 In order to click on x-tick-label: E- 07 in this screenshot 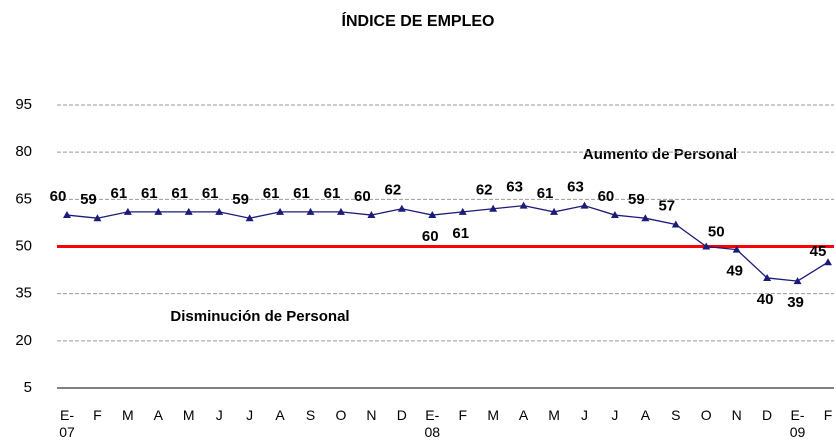, I will do `click(67, 423)`.